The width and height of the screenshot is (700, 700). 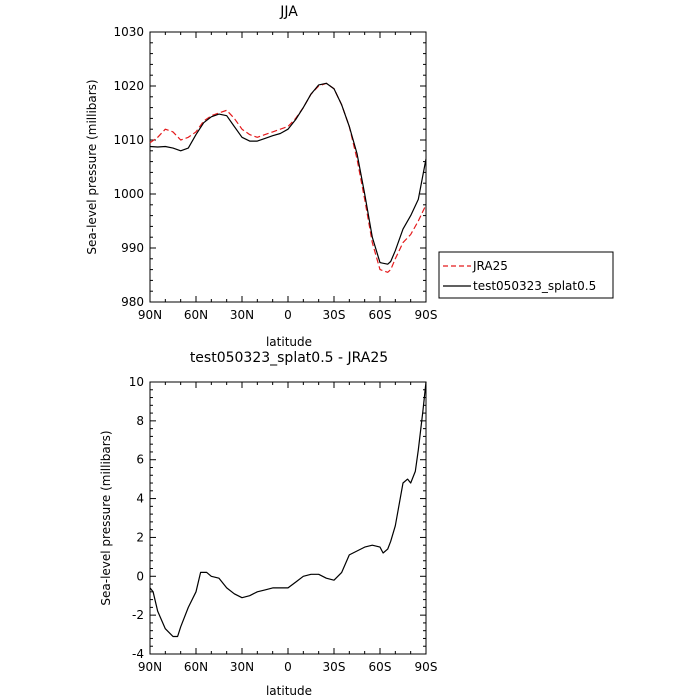 What do you see at coordinates (140, 421) in the screenshot?
I see `y-tick-label: 8` at bounding box center [140, 421].